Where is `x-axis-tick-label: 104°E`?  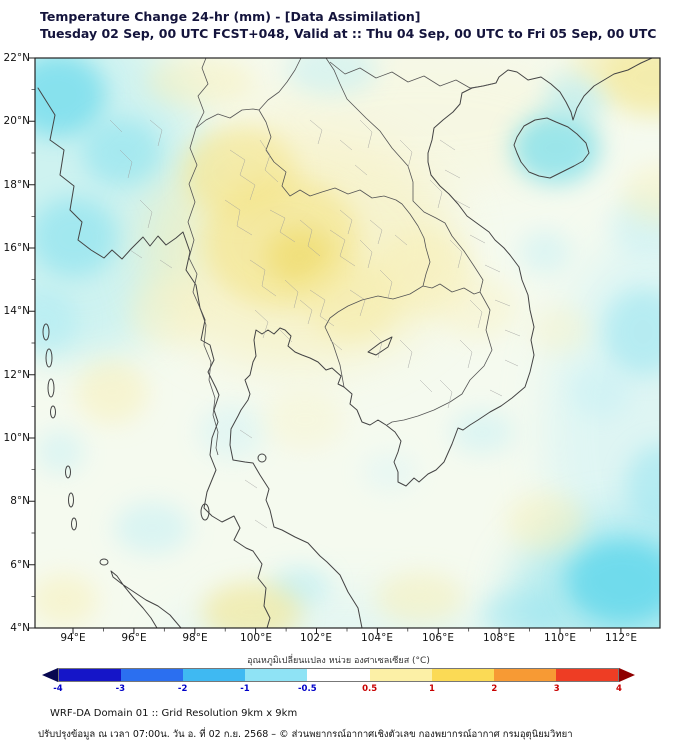
x-axis-tick-label: 104°E is located at coordinates (377, 638).